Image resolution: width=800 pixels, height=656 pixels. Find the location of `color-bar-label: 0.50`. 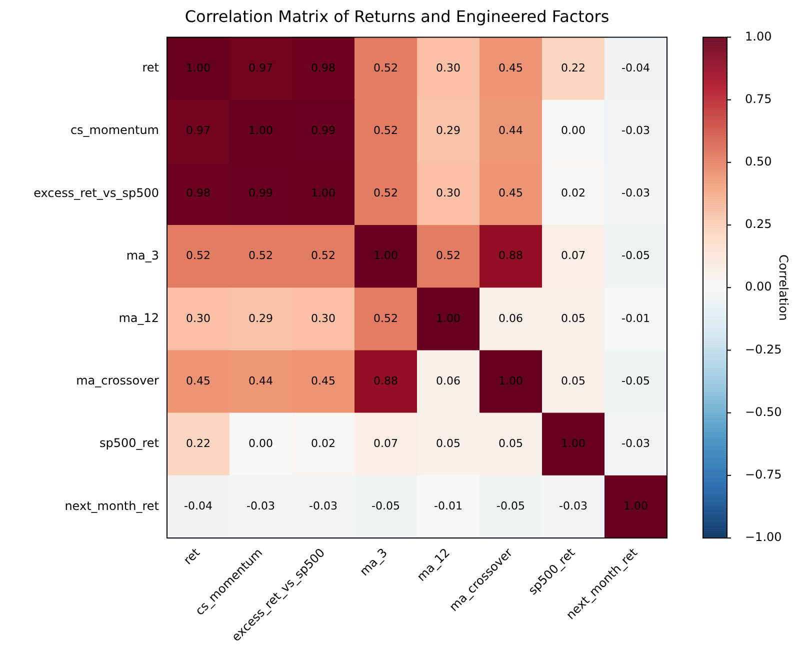

color-bar-label: 0.50 is located at coordinates (758, 161).